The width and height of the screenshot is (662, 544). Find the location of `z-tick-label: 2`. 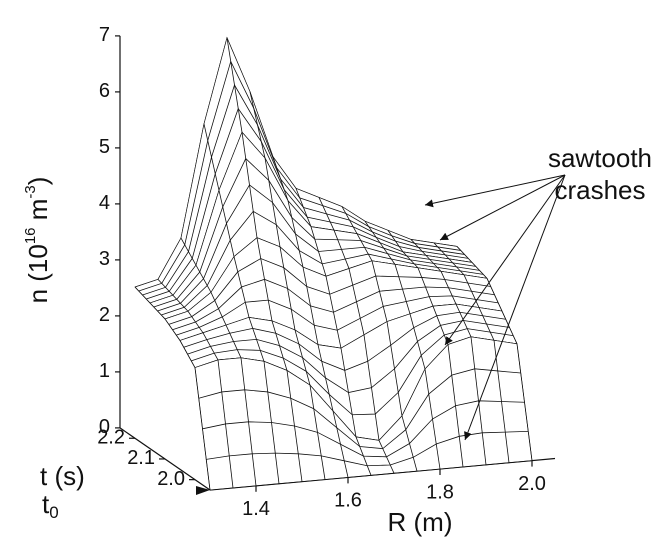

z-tick-label: 2 is located at coordinates (104, 315).